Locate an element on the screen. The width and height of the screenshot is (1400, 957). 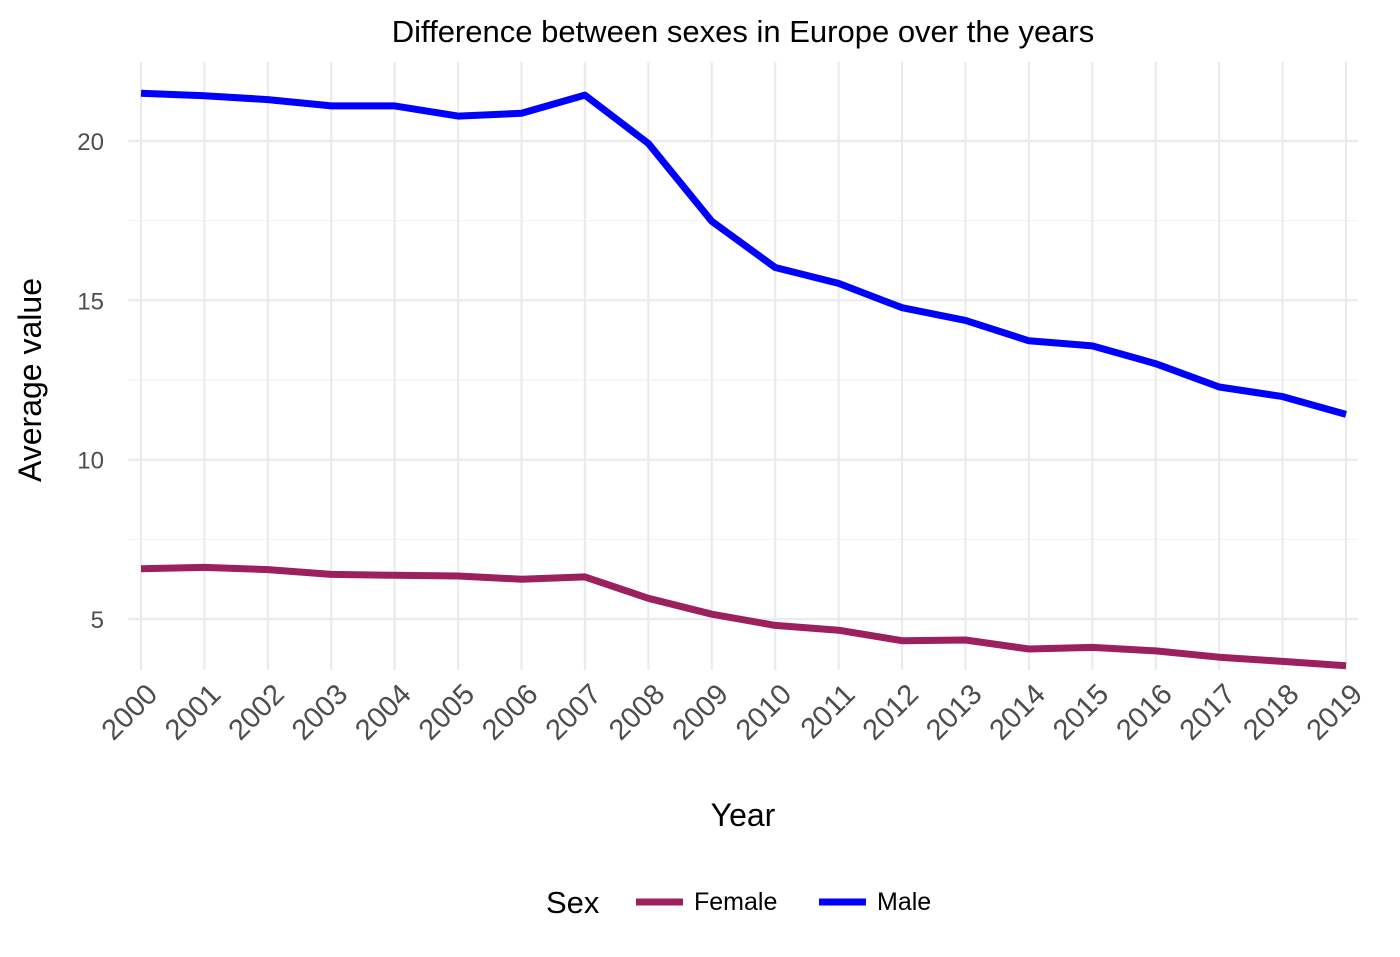
legend: Sex Female Male is located at coordinates (738, 902).